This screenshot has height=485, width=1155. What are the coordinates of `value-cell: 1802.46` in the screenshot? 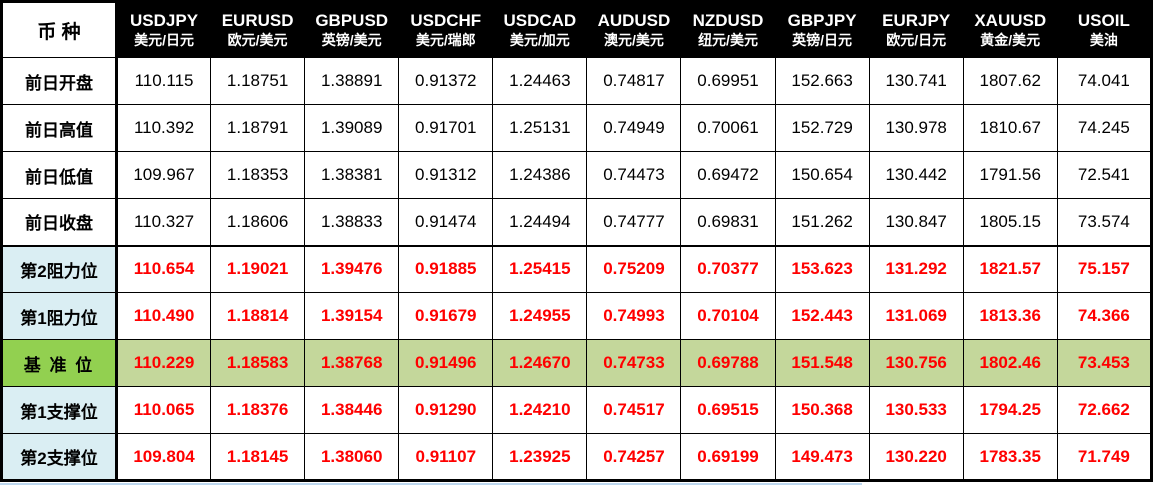 It's located at (1010, 363).